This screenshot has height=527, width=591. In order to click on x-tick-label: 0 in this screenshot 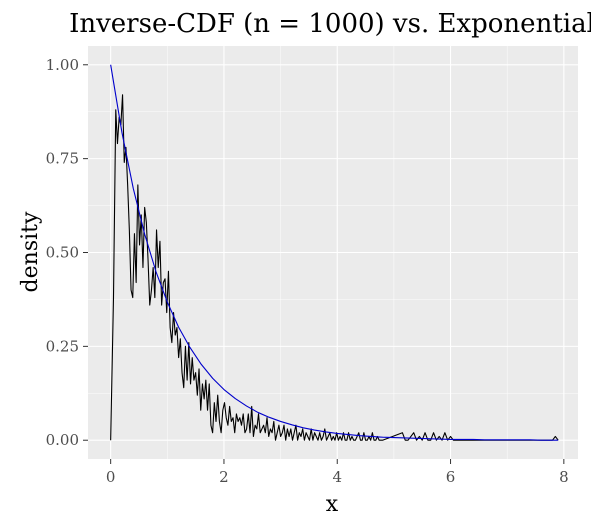, I will do `click(111, 477)`.